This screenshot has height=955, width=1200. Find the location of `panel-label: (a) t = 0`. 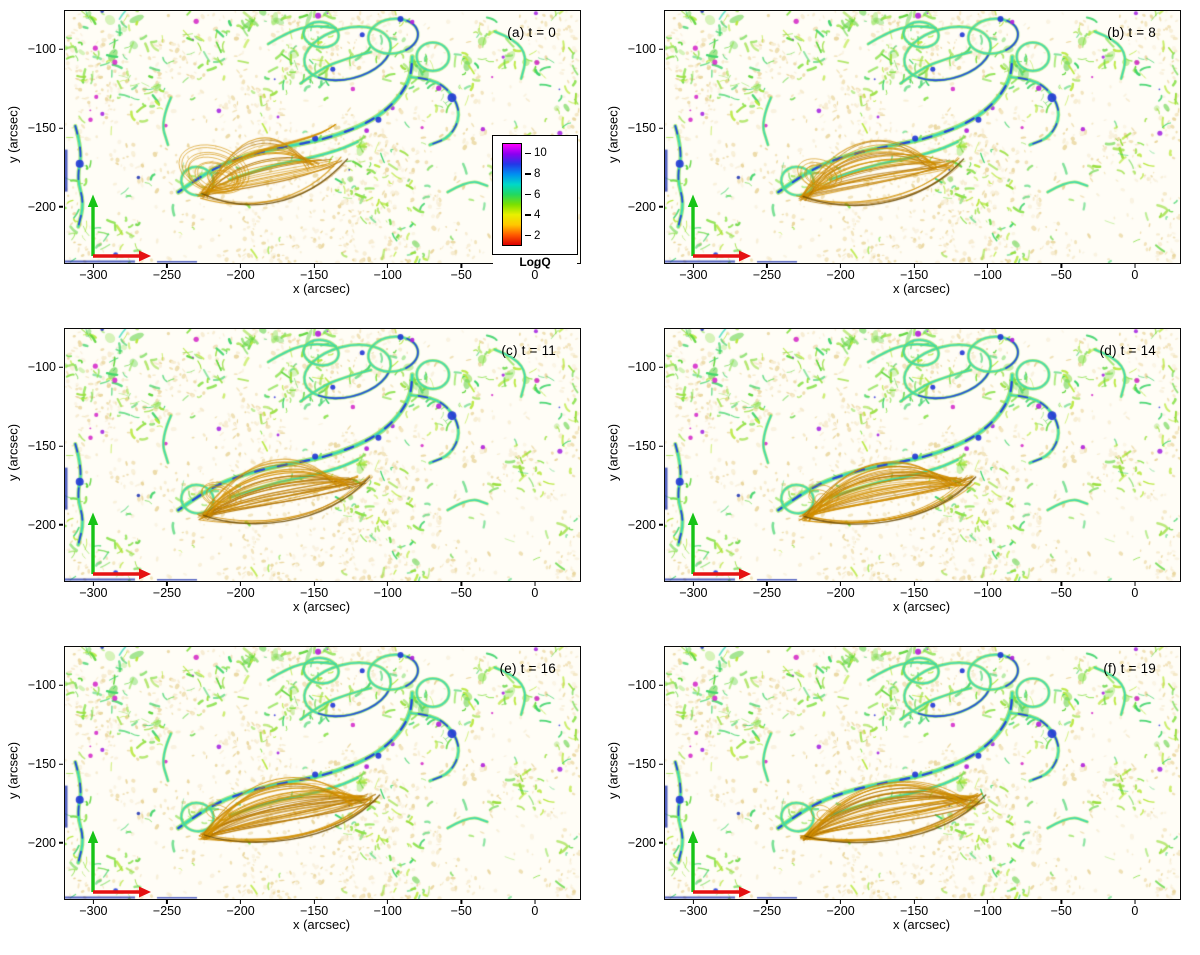

panel-label: (a) t = 0 is located at coordinates (531, 32).